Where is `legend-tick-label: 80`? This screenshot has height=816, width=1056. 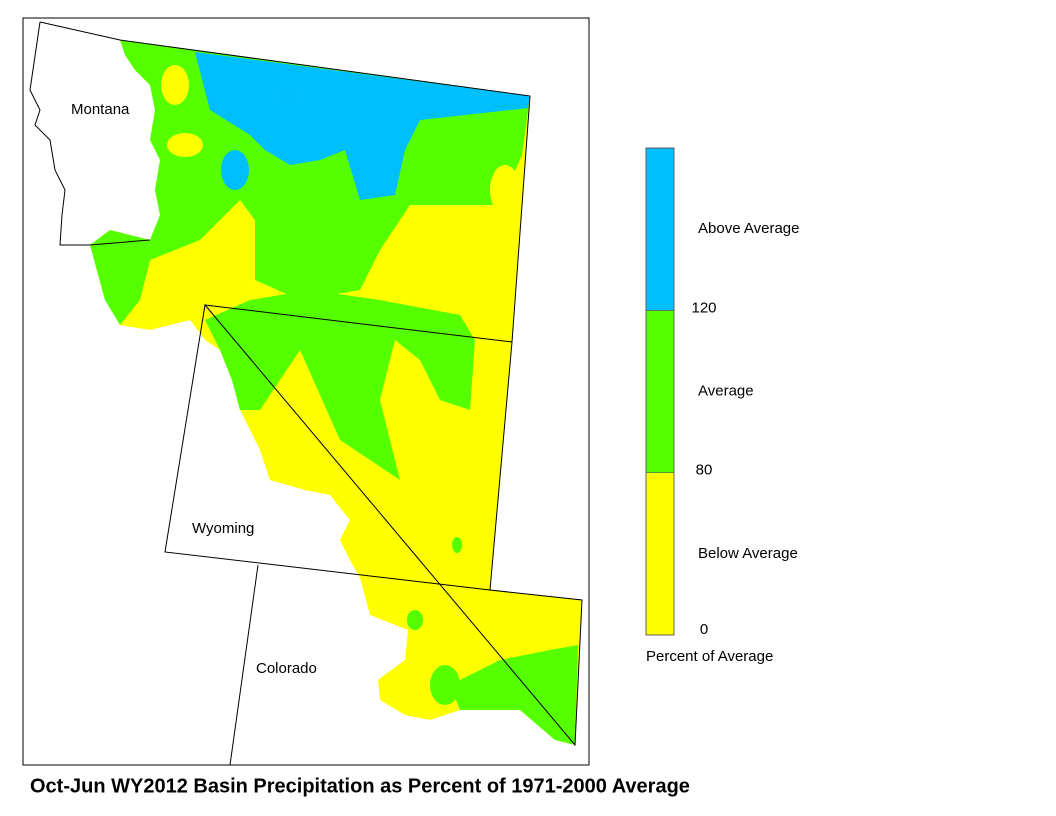
legend-tick-label: 80 is located at coordinates (704, 470).